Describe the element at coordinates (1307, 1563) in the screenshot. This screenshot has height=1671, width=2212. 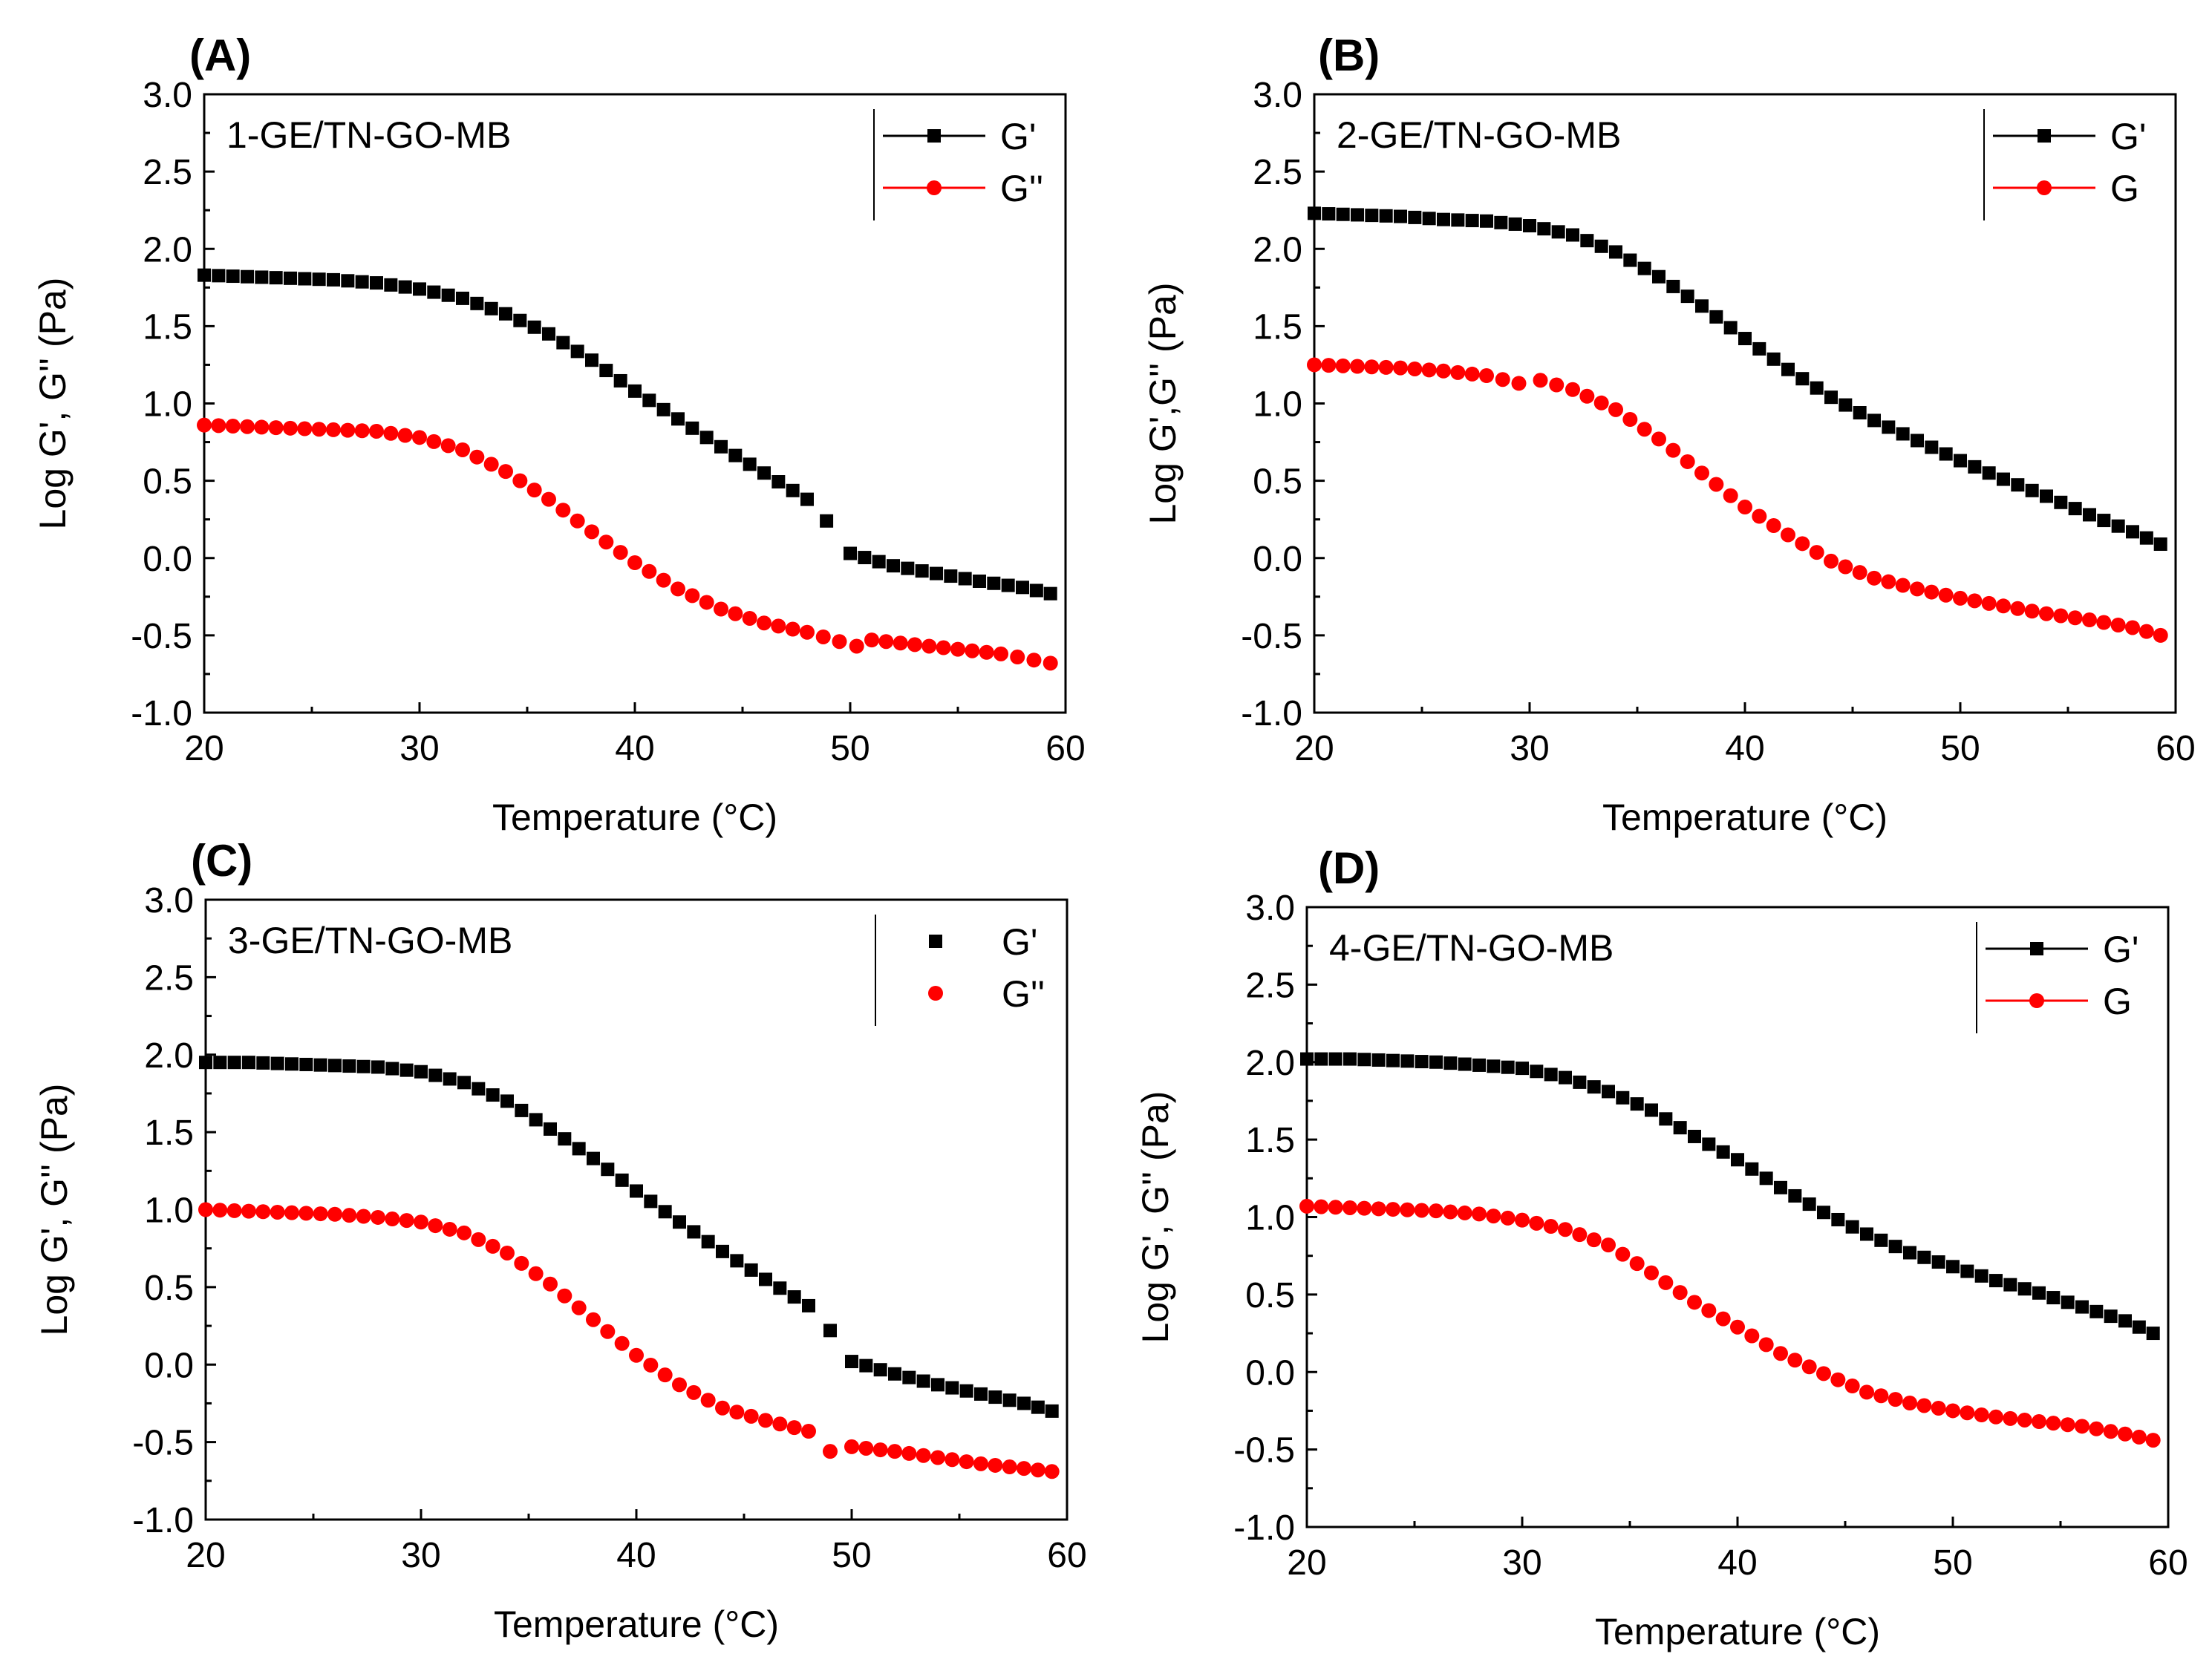
I see `x-tick-label: 20` at that location.